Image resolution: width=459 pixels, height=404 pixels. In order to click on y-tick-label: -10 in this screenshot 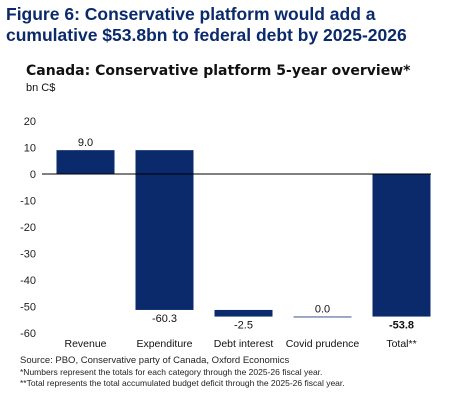, I will do `click(28, 202)`.